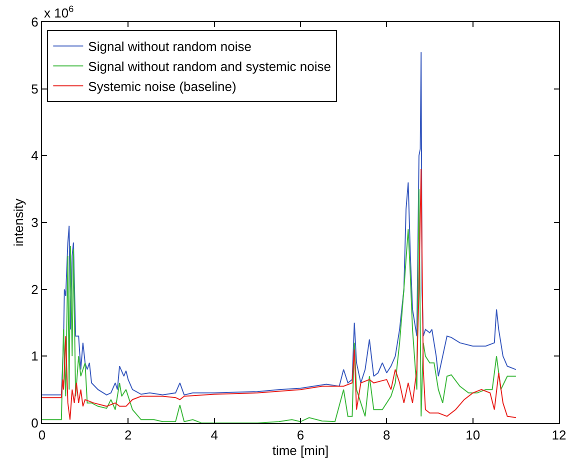  What do you see at coordinates (473, 435) in the screenshot?
I see `x-tick-label: 10` at bounding box center [473, 435].